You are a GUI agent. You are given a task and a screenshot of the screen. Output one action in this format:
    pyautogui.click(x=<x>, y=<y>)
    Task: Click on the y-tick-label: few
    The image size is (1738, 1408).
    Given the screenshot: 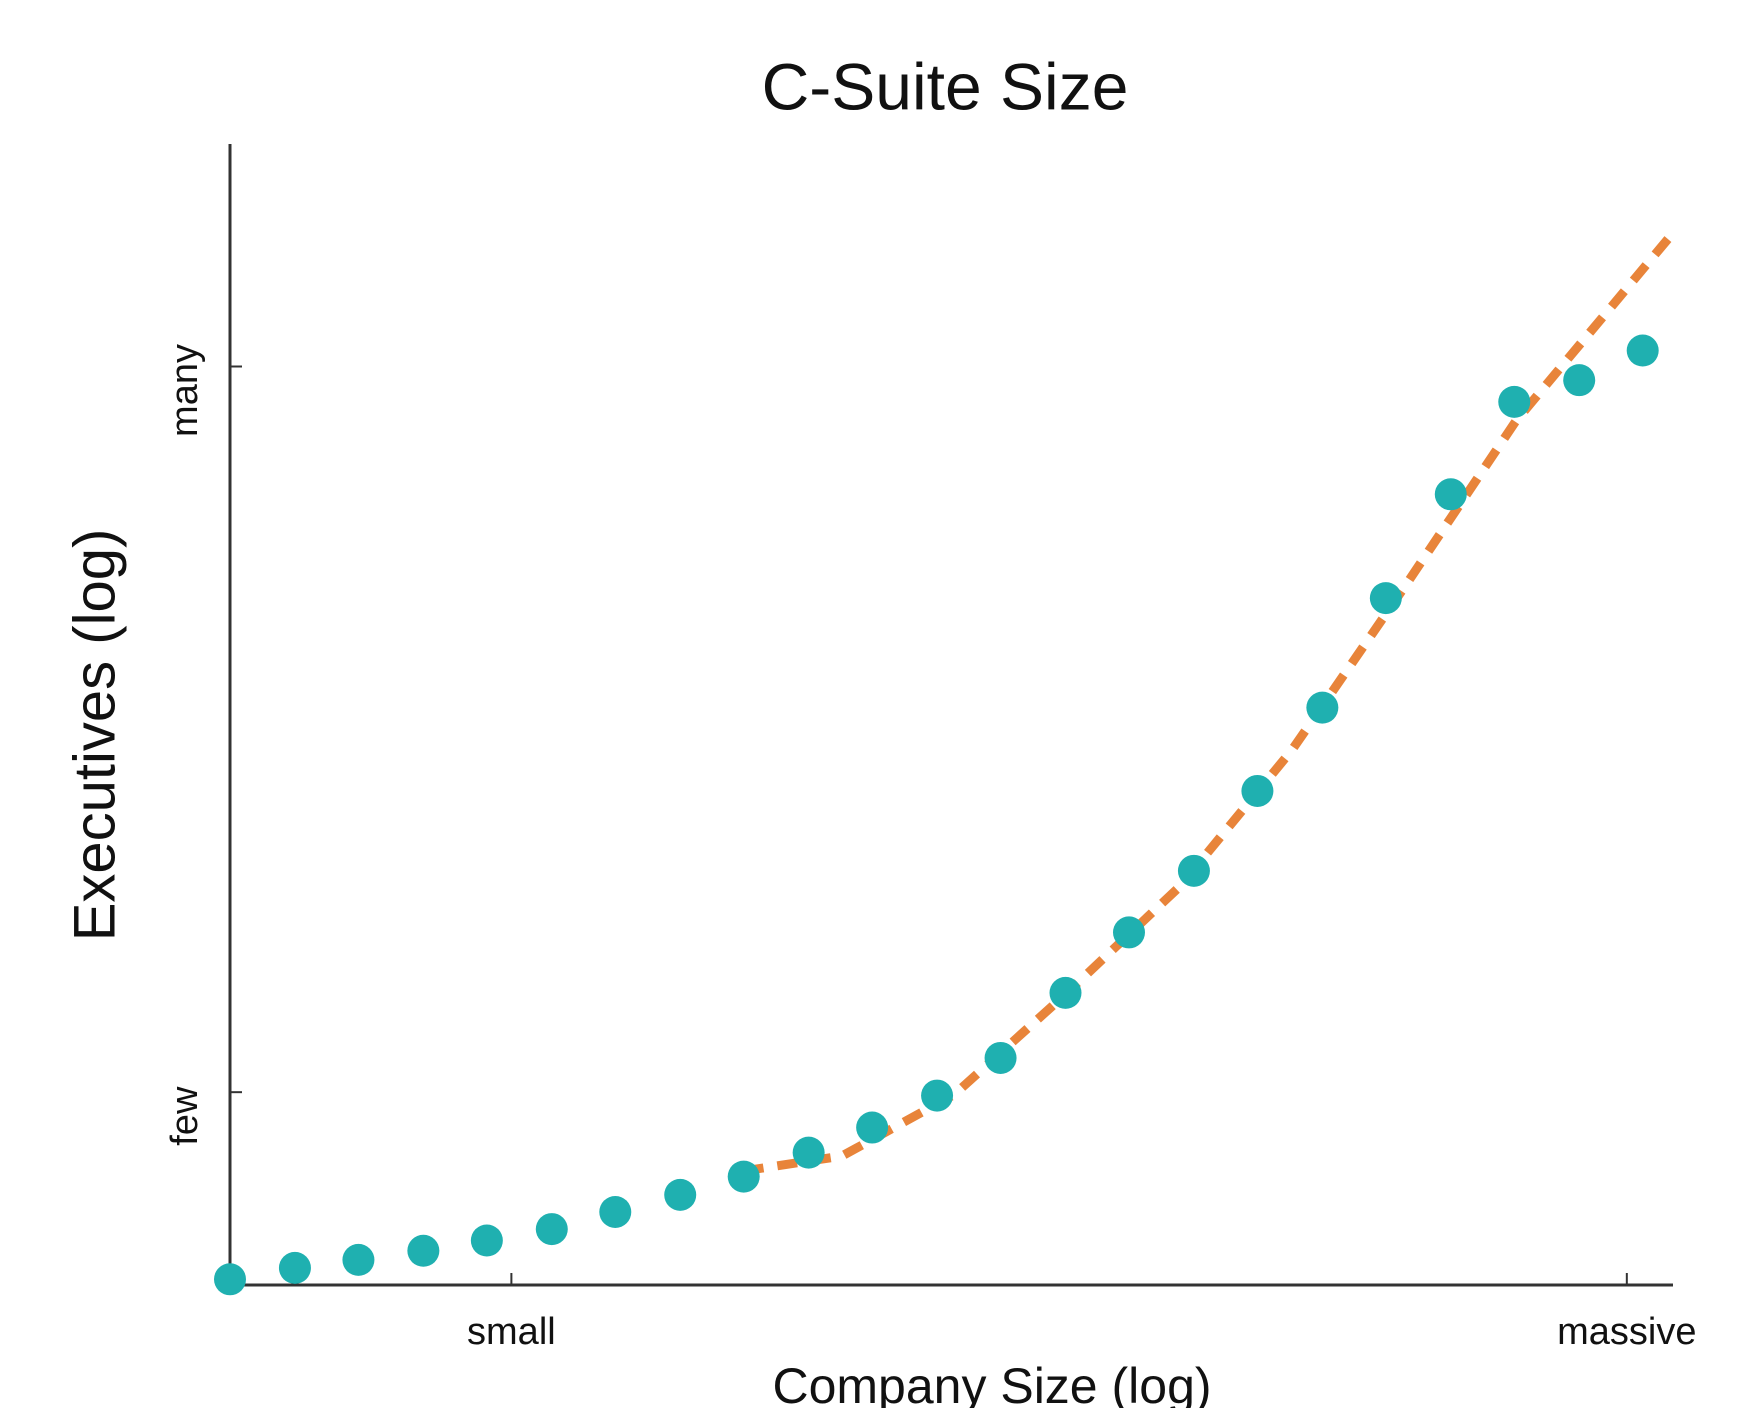 What is the action you would take?
    pyautogui.click(x=185, y=1116)
    